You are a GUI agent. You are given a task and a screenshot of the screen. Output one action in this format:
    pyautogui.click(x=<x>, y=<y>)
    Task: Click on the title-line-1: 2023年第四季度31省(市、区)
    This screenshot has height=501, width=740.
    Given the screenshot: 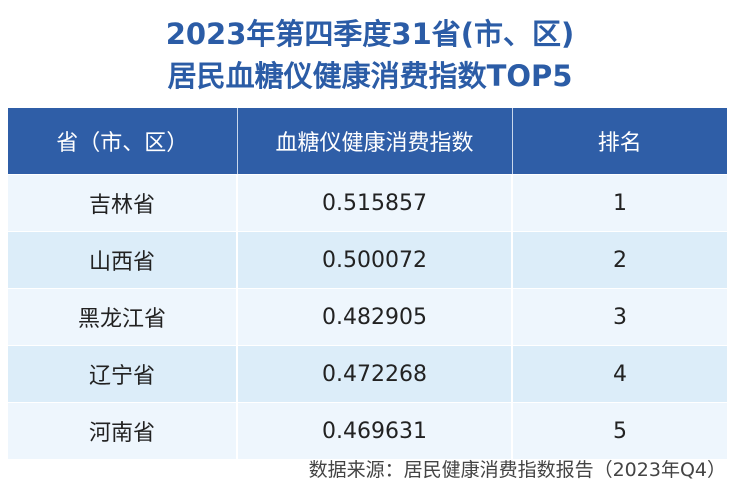 What is the action you would take?
    pyautogui.click(x=370, y=34)
    